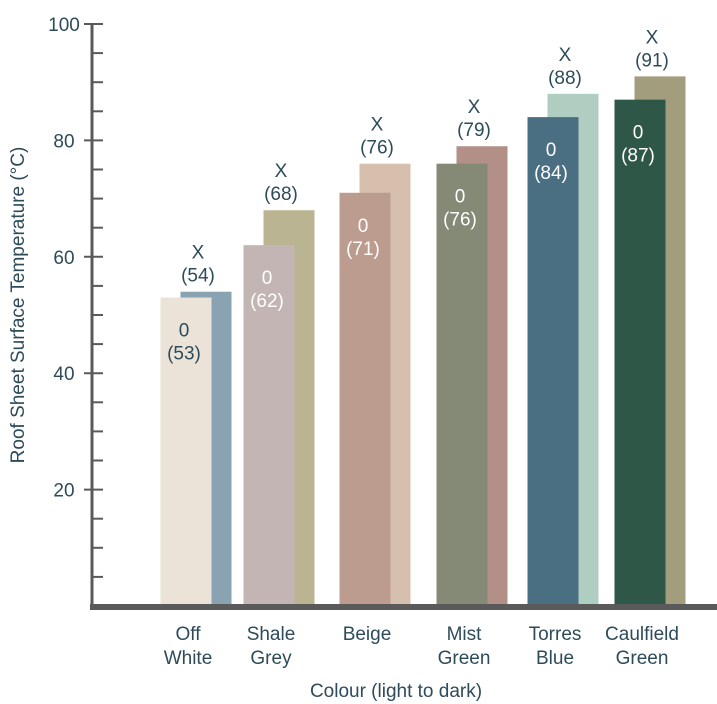  I want to click on value-label-0-5: (87), so click(638, 156).